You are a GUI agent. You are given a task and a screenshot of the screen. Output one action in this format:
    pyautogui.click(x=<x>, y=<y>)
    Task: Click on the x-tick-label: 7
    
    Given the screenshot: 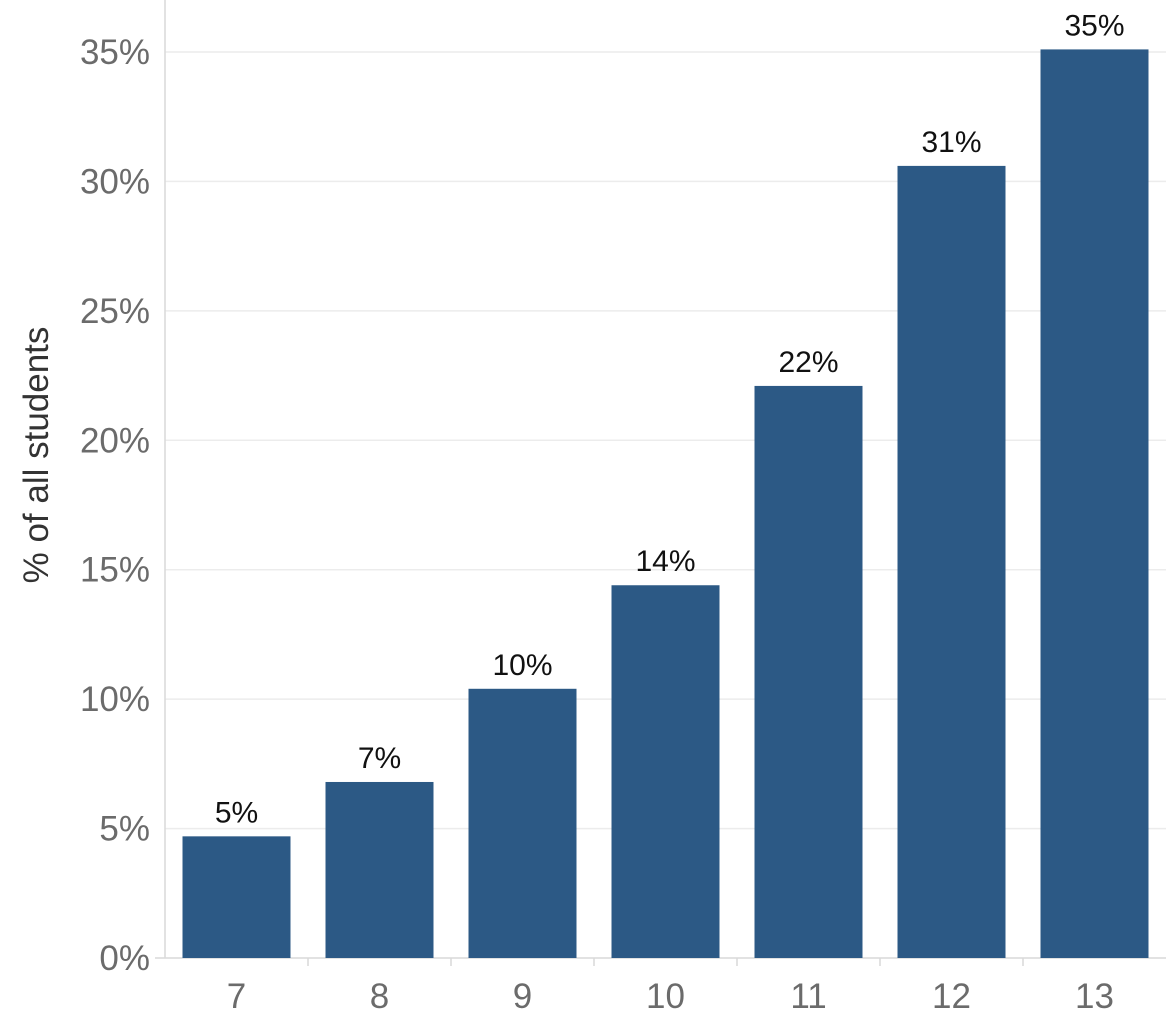 What is the action you would take?
    pyautogui.click(x=236, y=996)
    